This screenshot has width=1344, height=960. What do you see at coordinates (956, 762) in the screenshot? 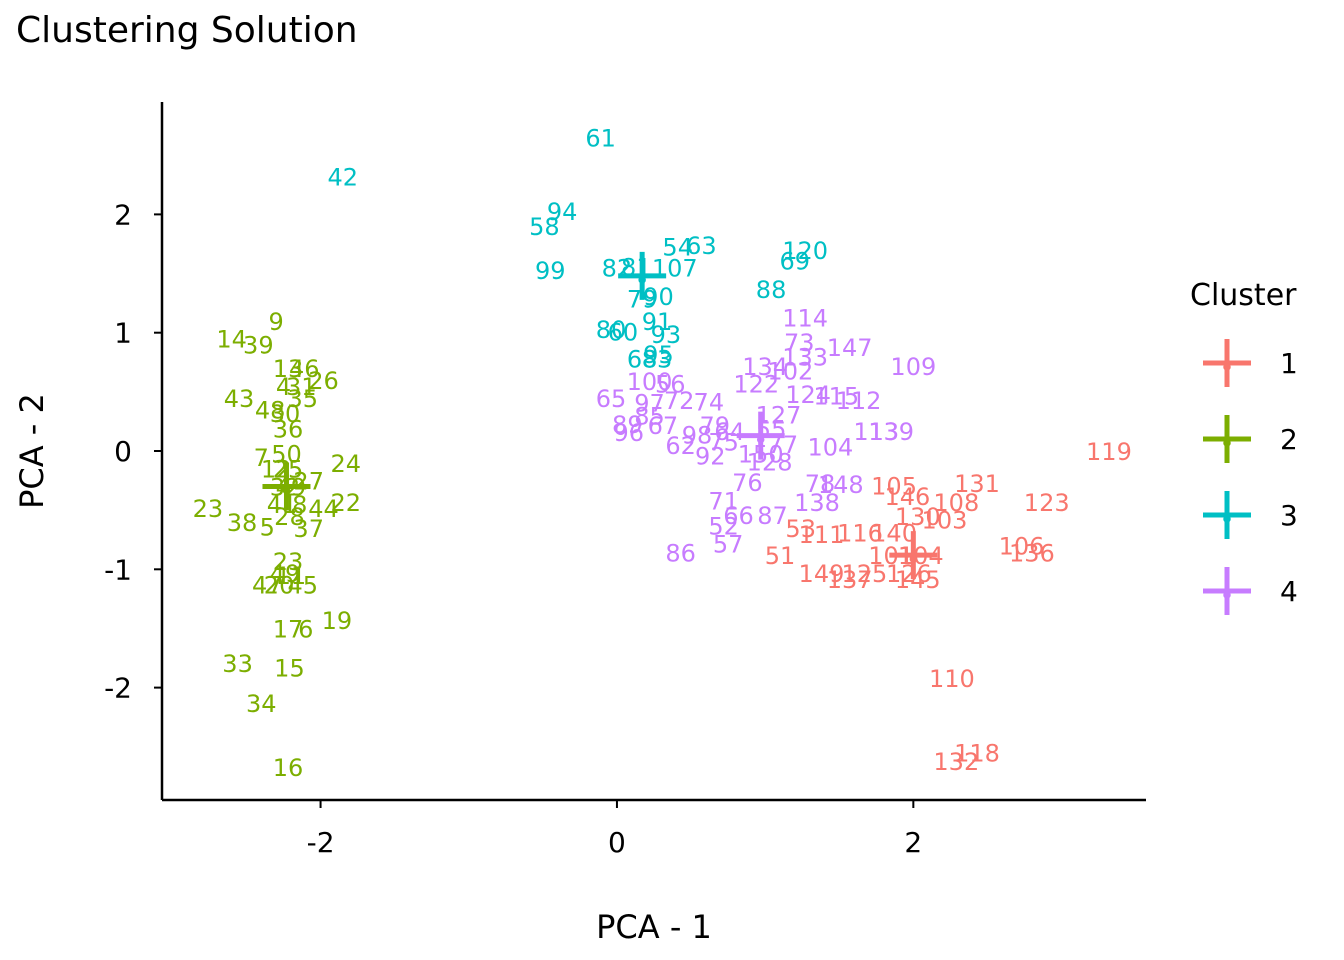
I see `point-label-cluster-1: 132` at bounding box center [956, 762].